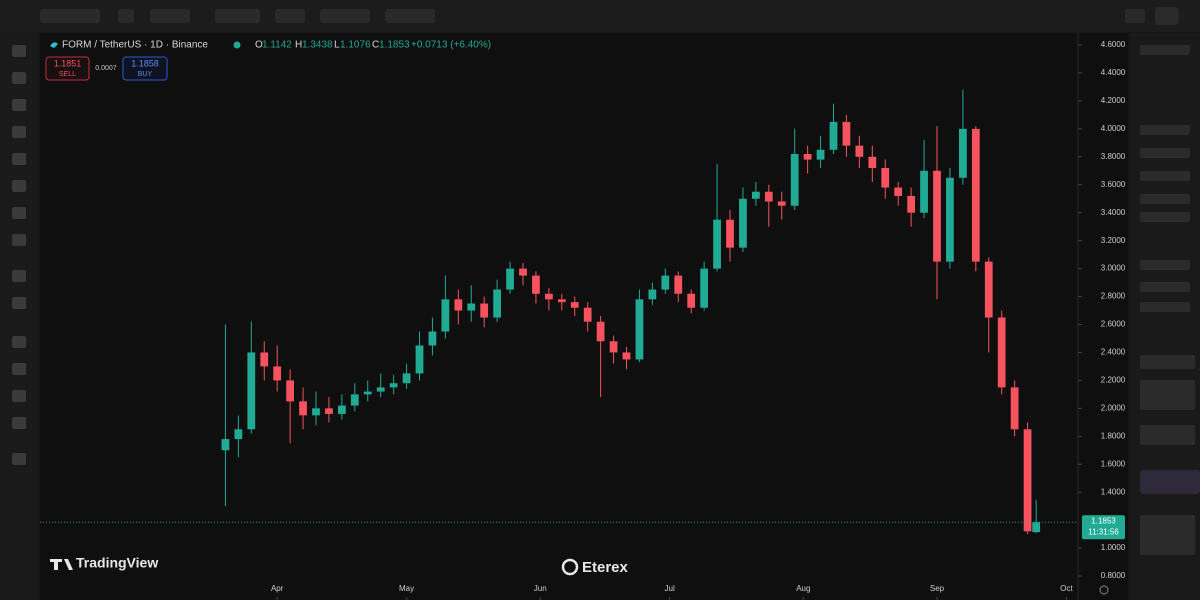 This screenshot has width=1200, height=600. I want to click on x-tick-label: Jun, so click(540, 588).